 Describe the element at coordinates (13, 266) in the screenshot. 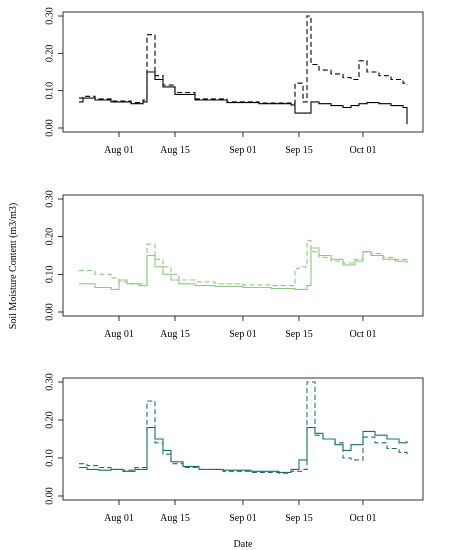

I see `y-axis-title: Soil Moisture Content (m3/m3)` at that location.